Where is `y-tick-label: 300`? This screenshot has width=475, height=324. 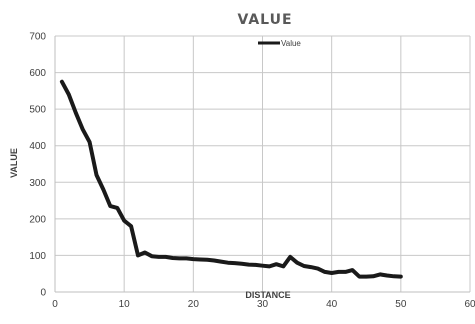 y-tick-label: 300 is located at coordinates (37, 183).